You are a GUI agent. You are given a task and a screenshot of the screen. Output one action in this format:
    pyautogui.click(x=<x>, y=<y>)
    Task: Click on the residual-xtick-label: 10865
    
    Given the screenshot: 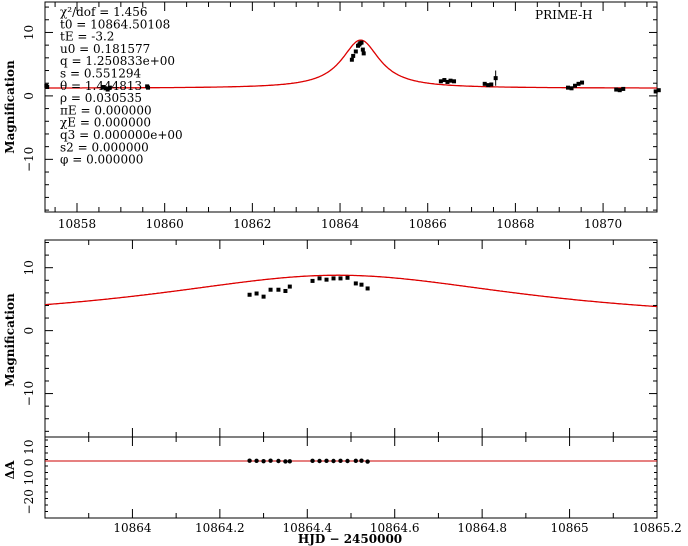 What is the action you would take?
    pyautogui.click(x=569, y=528)
    